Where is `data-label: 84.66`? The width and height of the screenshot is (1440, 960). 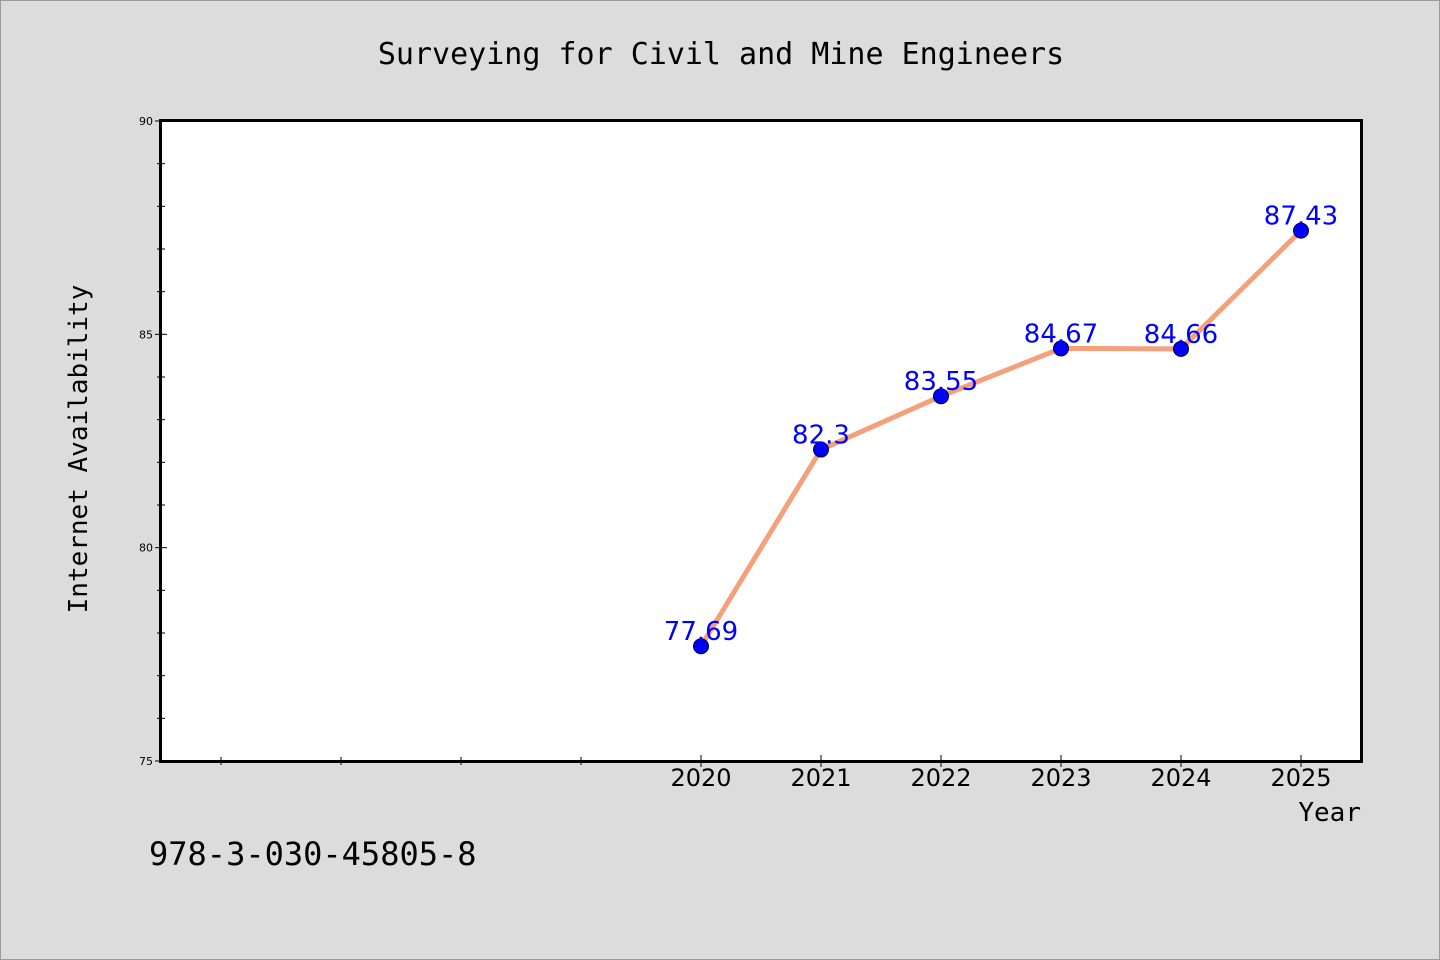
data-label: 84.66 is located at coordinates (1181, 335).